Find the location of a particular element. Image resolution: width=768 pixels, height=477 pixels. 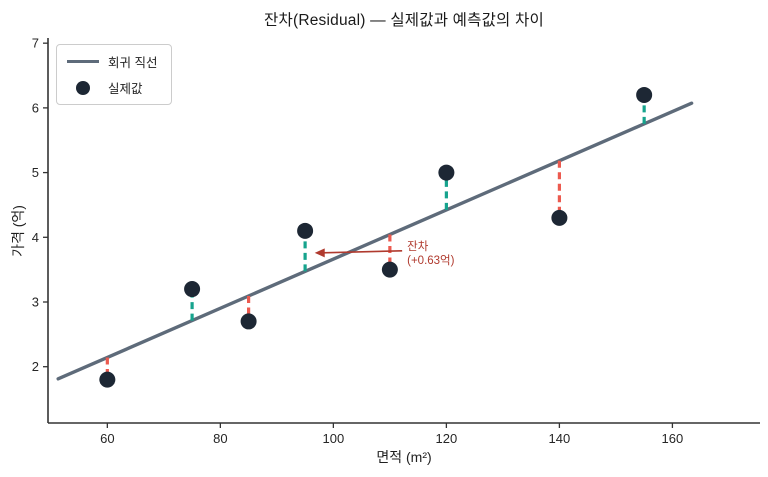

x-tick-label: 100 is located at coordinates (334, 438).